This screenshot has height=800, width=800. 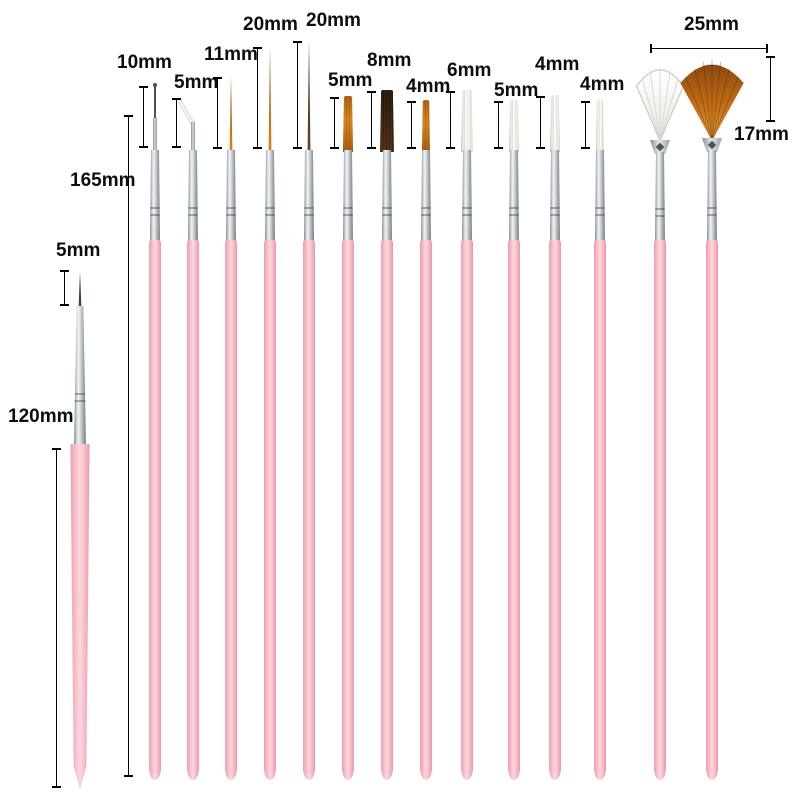 What do you see at coordinates (350, 80) in the screenshot?
I see `dim-label-tip-flat-orange-5: 5mm` at bounding box center [350, 80].